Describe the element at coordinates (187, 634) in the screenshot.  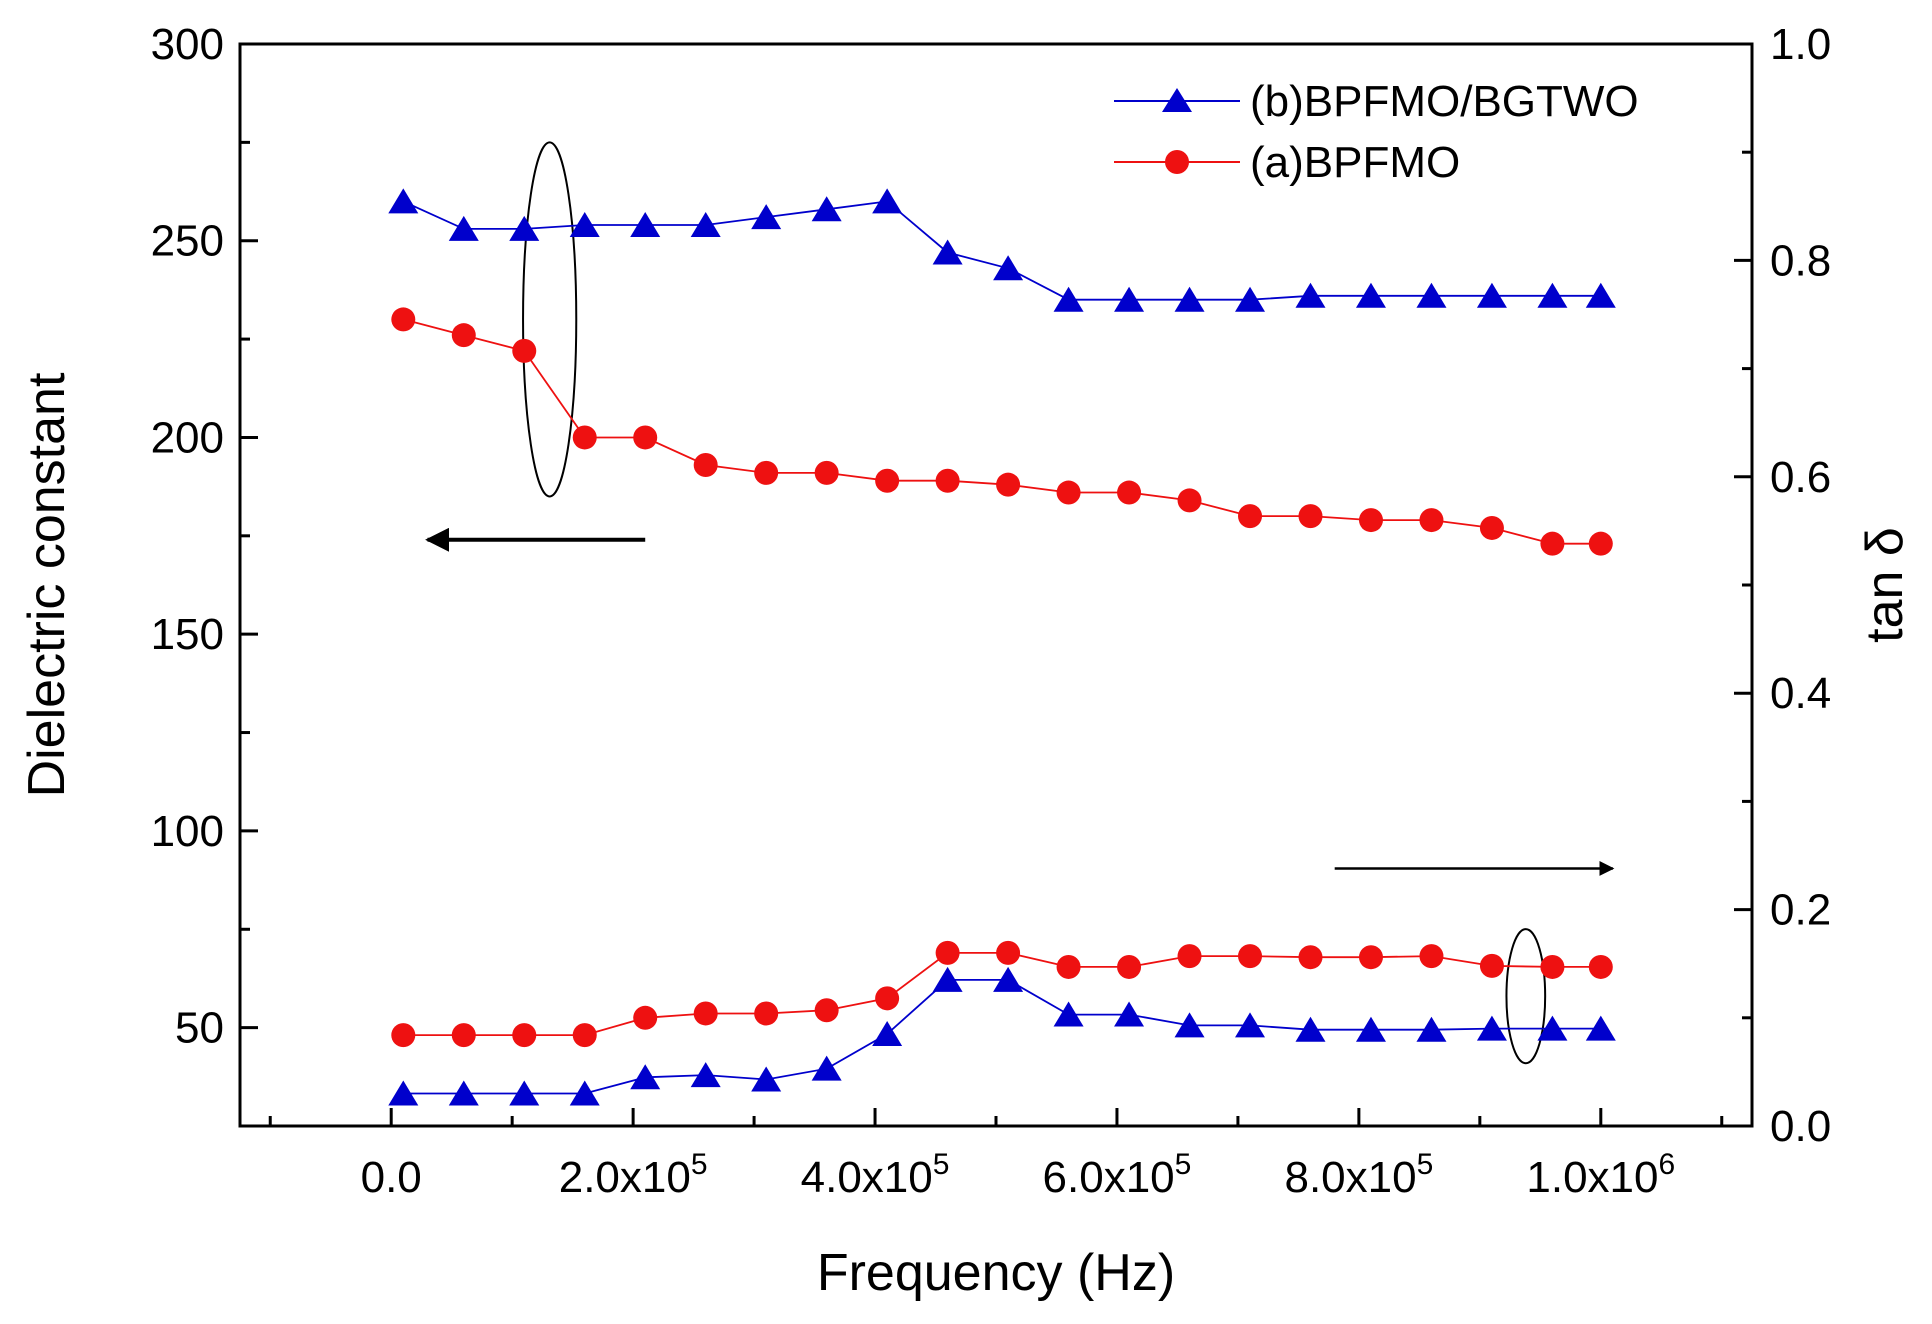
I see `y-left-tick-label: 150` at that location.